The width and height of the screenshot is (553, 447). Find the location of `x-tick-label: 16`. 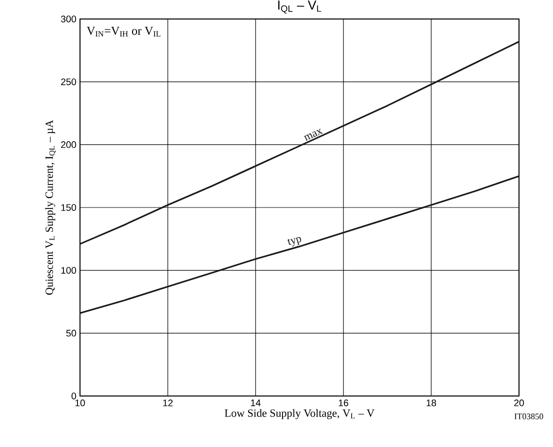

x-tick-label: 16 is located at coordinates (343, 403).